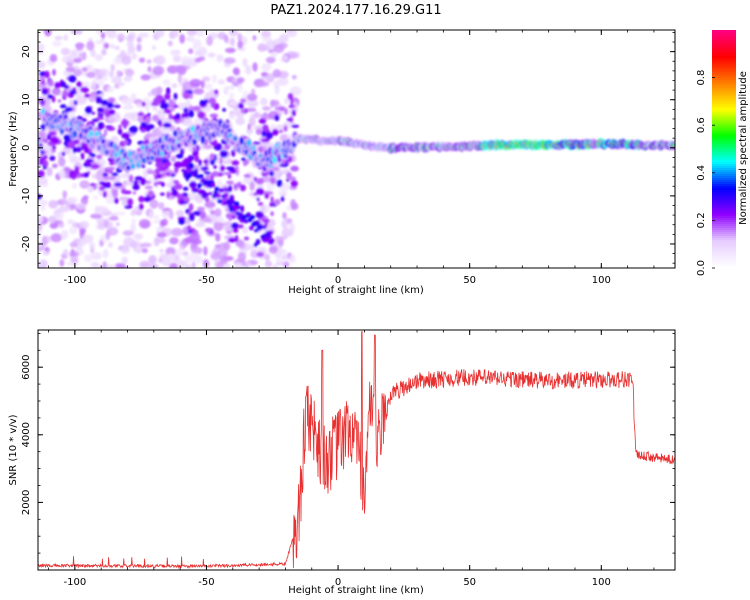 Image resolution: width=750 pixels, height=600 pixels. What do you see at coordinates (601, 280) in the screenshot?
I see `x-tick-label: 100` at bounding box center [601, 280].